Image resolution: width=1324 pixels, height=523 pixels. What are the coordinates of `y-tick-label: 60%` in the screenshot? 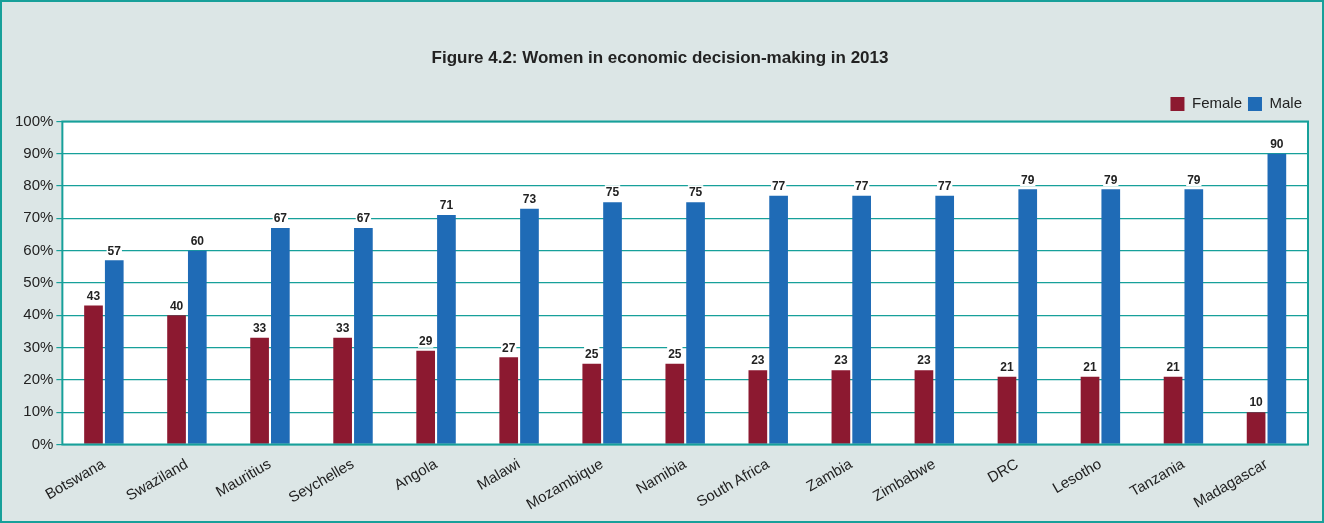 It's located at (38, 249).